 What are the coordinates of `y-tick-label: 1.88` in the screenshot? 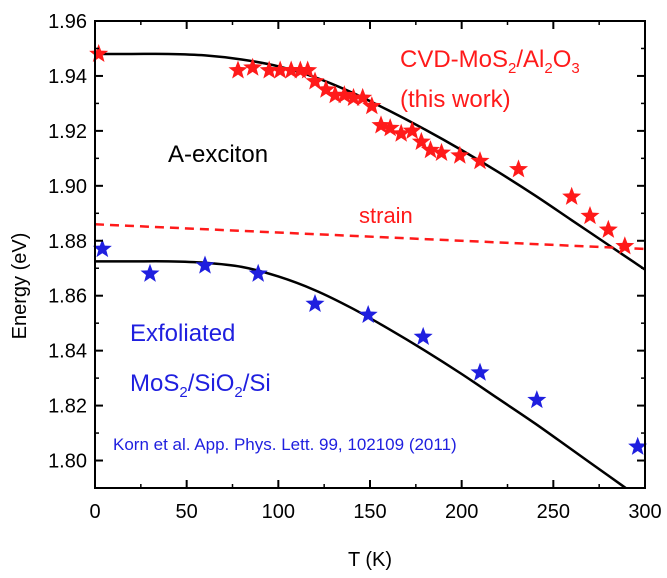 It's located at (67, 242).